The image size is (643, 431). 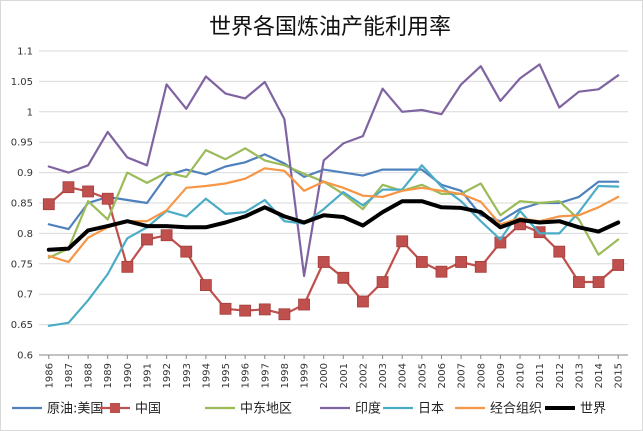 What do you see at coordinates (49, 375) in the screenshot?
I see `x-tick-label: 1986` at bounding box center [49, 375].